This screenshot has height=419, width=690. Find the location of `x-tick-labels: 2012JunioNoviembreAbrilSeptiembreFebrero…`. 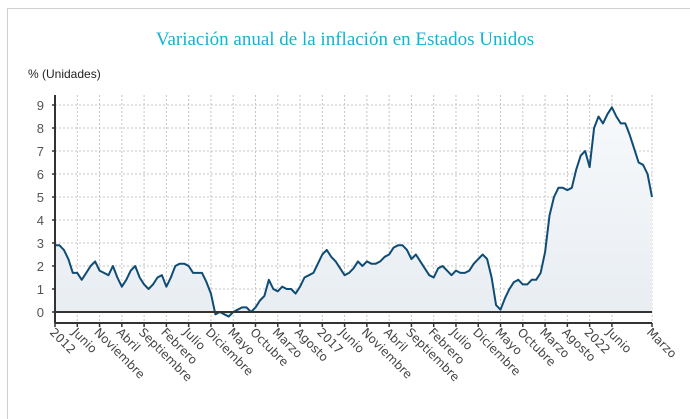

x-tick-labels: 2012JunioNoviembreAbrilSeptiembreFebrero… is located at coordinates (363, 353).